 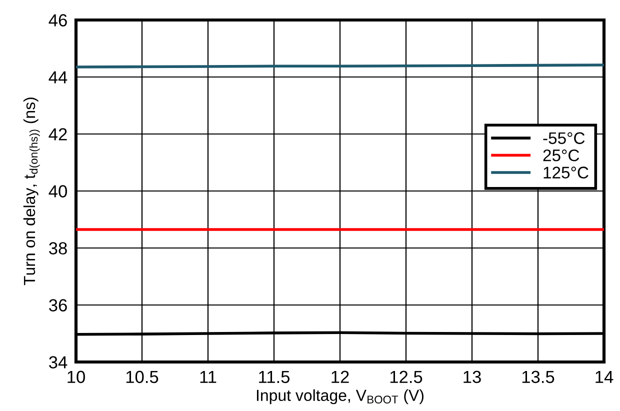 What do you see at coordinates (57, 191) in the screenshot?
I see `y-tick-label: 40` at bounding box center [57, 191].